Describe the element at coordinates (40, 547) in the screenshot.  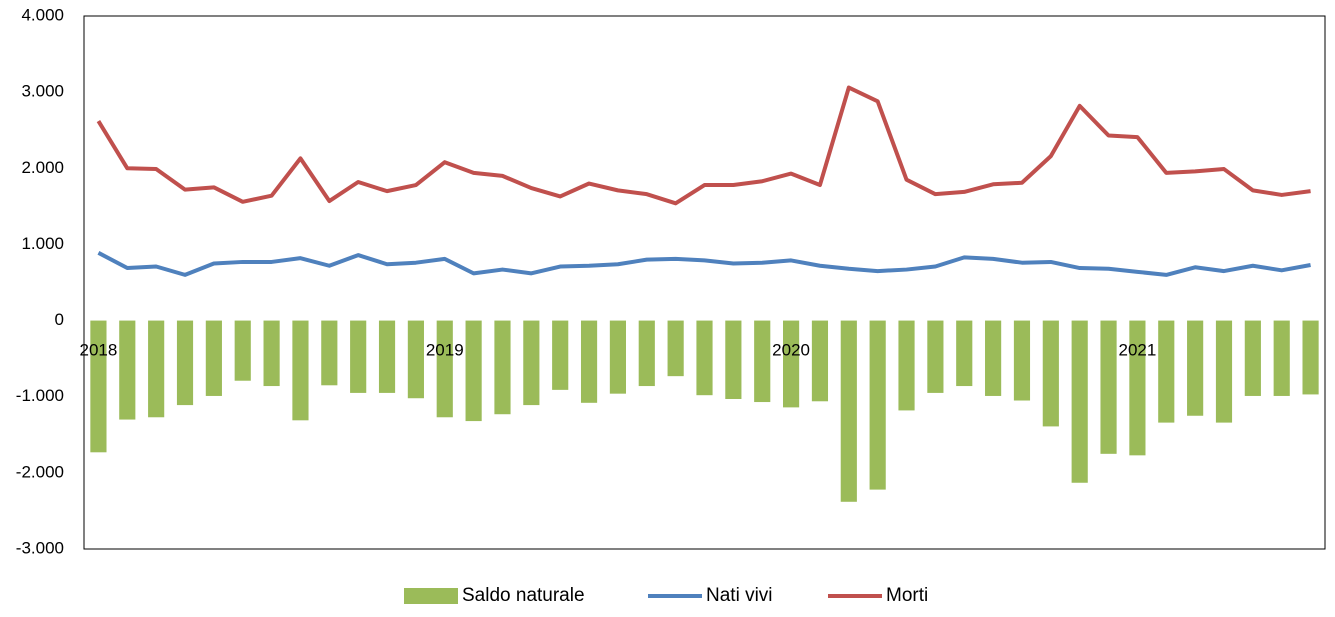
I see `y-tick-label: -3.000` at that location.